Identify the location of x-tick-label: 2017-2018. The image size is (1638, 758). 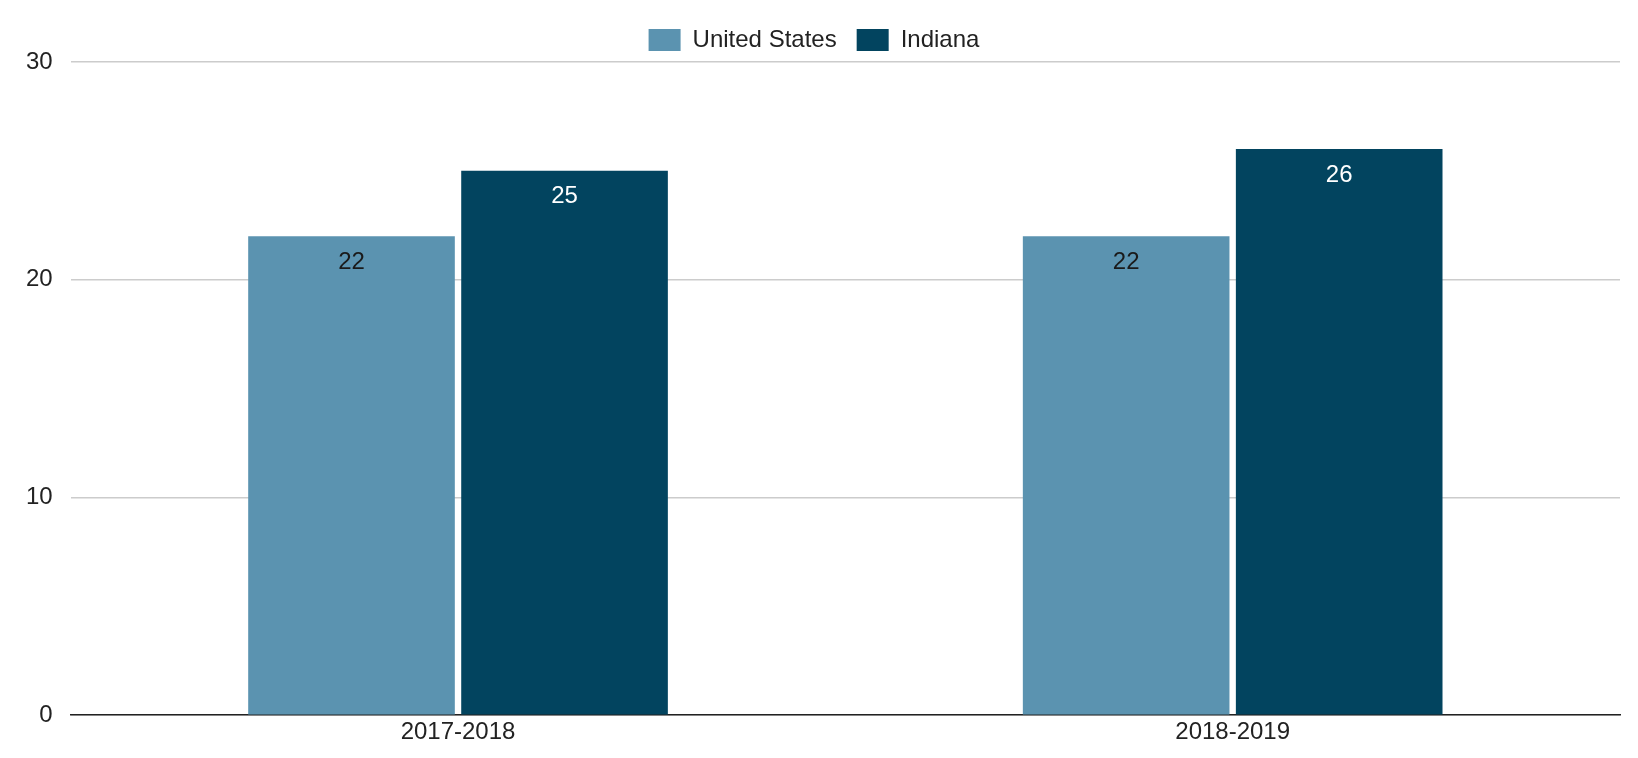
(458, 731).